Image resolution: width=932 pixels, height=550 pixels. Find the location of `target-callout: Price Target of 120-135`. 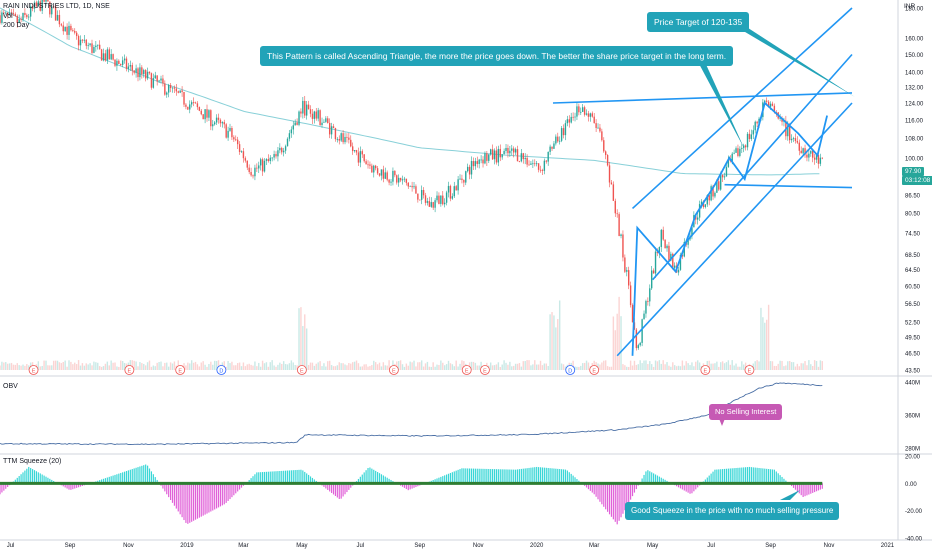

target-callout: Price Target of 120-135 is located at coordinates (698, 22).